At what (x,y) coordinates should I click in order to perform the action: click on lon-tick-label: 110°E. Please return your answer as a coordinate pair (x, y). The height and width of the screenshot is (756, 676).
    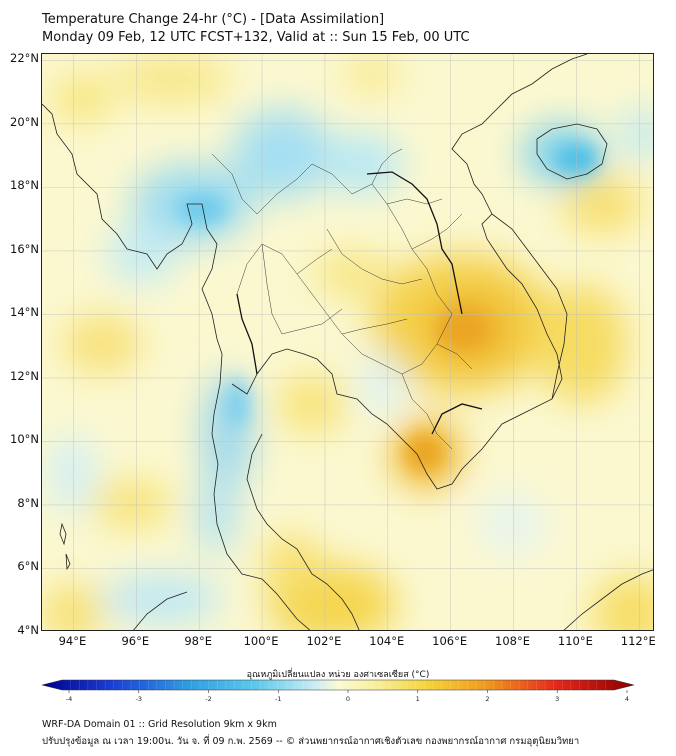
    Looking at the image, I should click on (575, 641).